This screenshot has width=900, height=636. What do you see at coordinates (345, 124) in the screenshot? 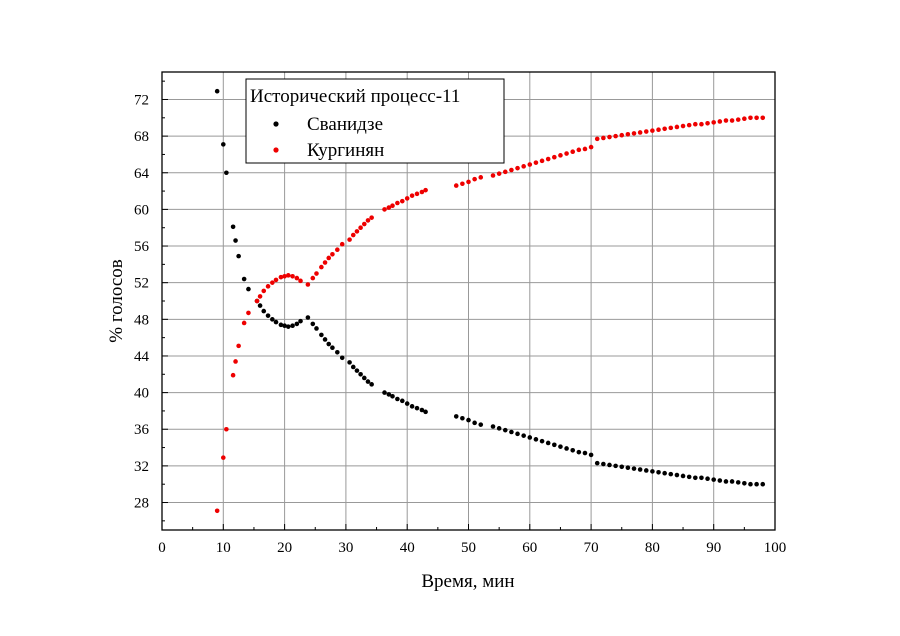
I see `legend-label-svanidze: Сванидзе` at bounding box center [345, 124].